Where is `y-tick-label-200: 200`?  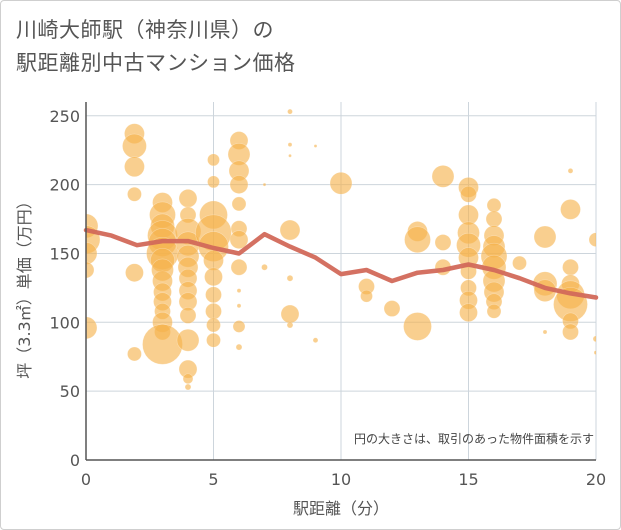
y-tick-label-200: 200 is located at coordinates (64, 185).